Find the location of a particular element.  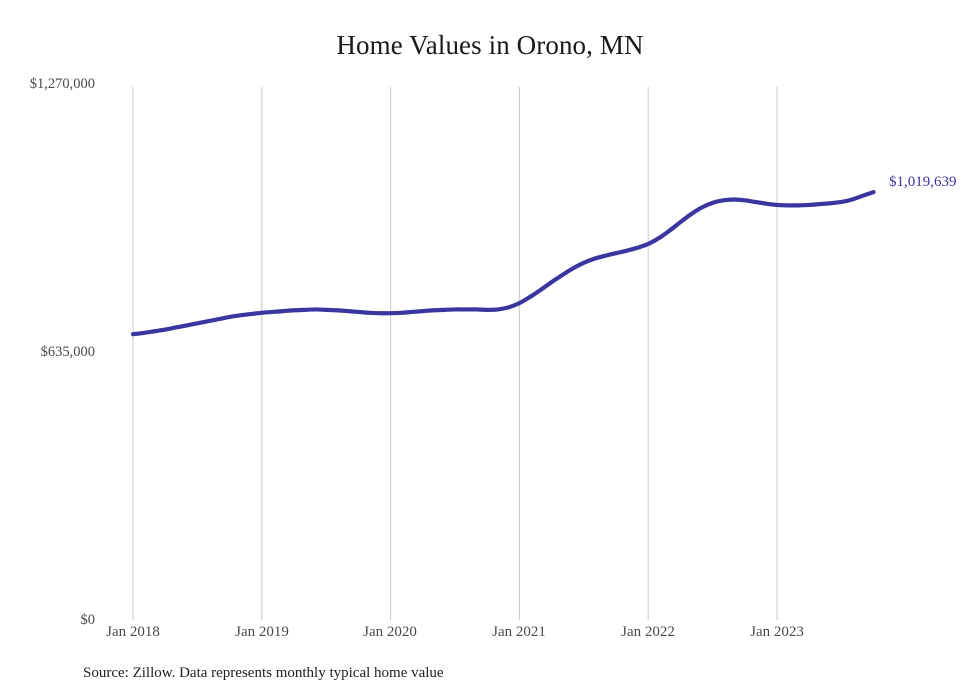

x-axis-tick-label-jan-2022: Jan 2022 is located at coordinates (648, 632).